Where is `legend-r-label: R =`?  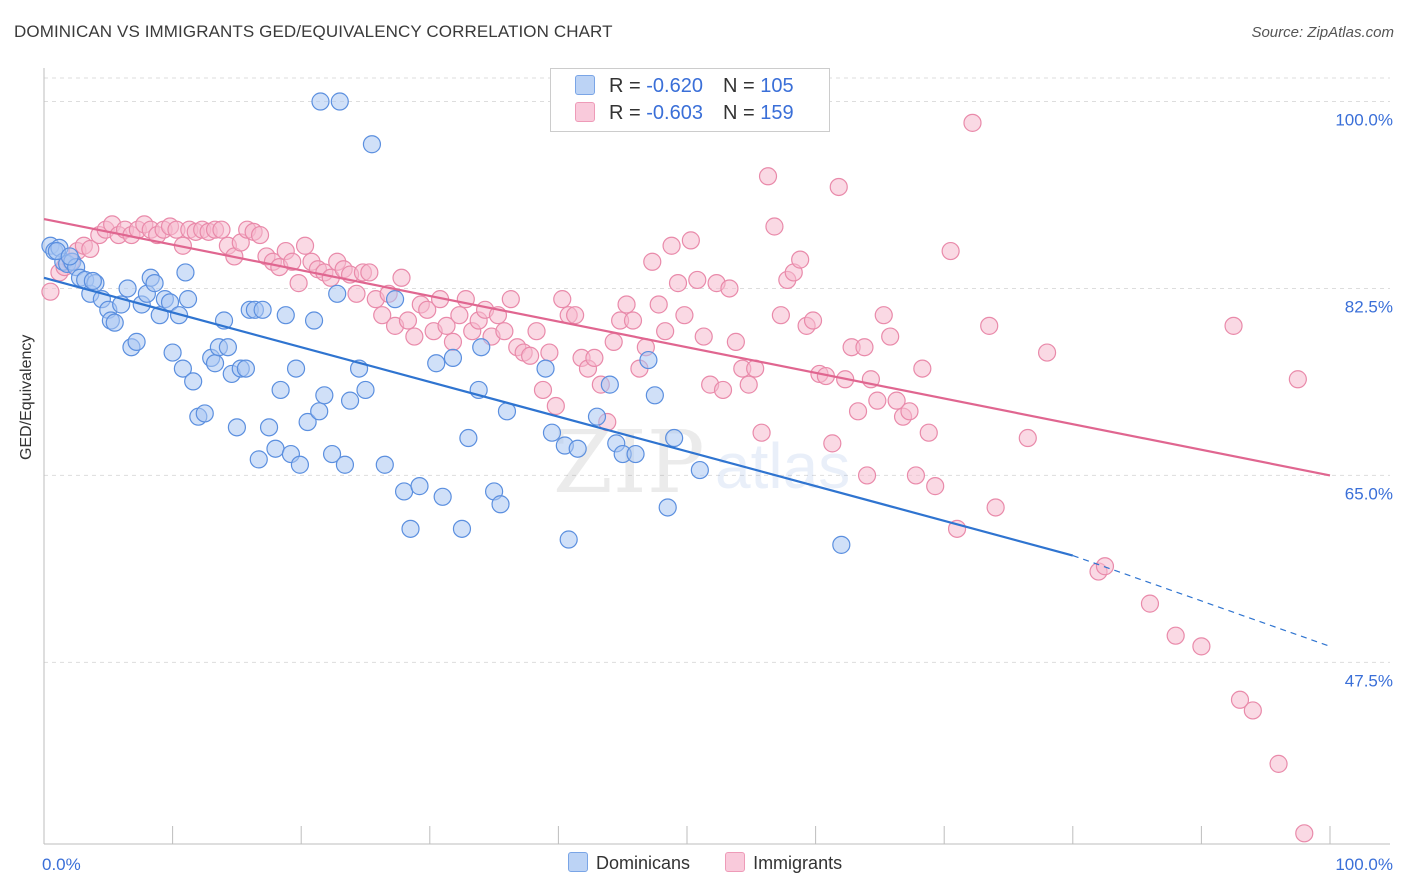
legend-r-label: R = is located at coordinates (628, 113).